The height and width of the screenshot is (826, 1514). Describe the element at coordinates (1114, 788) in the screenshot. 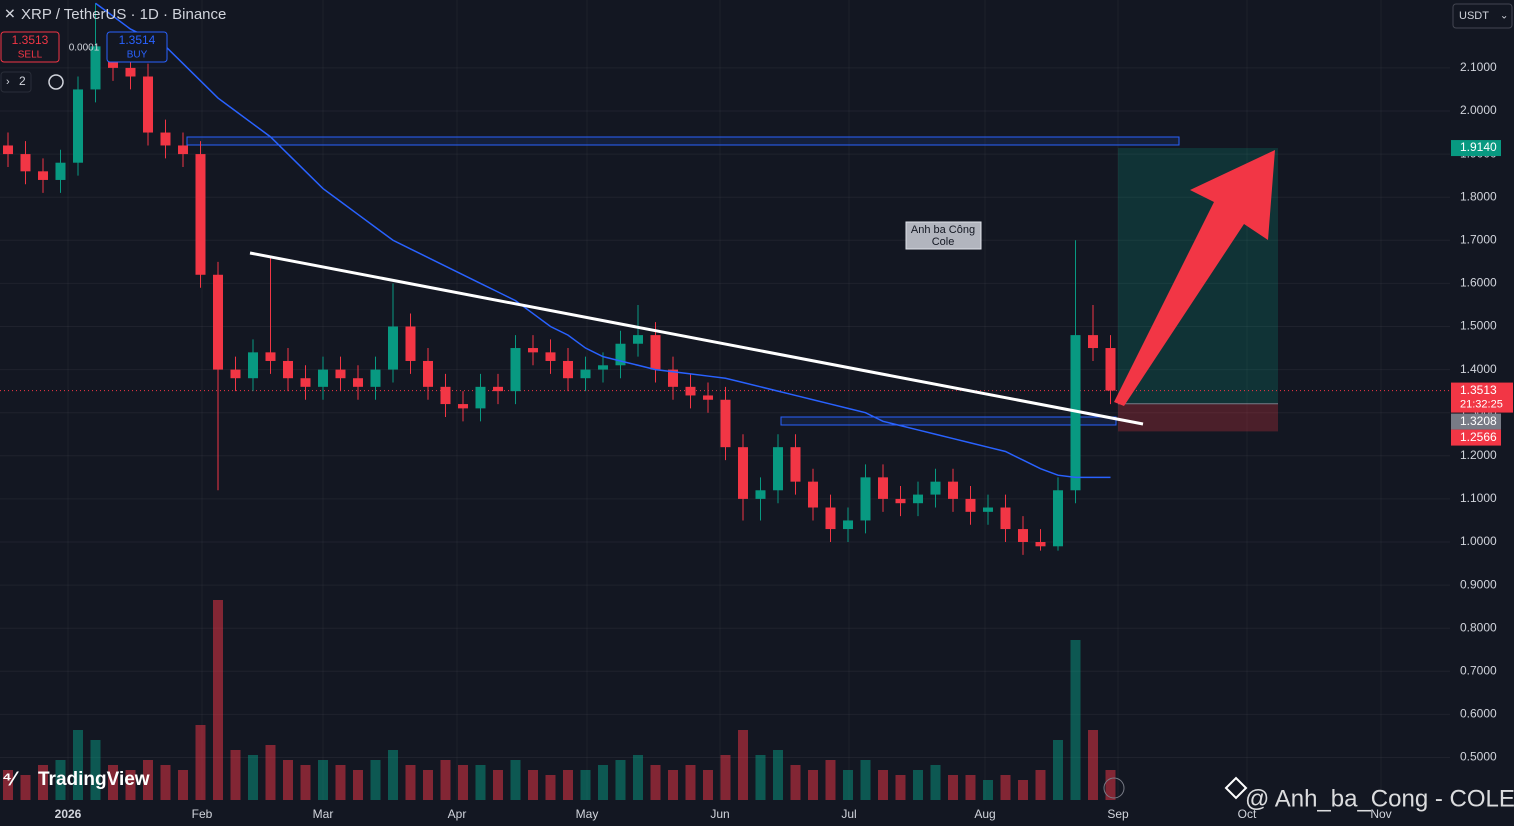

I see `replay-icon` at that location.